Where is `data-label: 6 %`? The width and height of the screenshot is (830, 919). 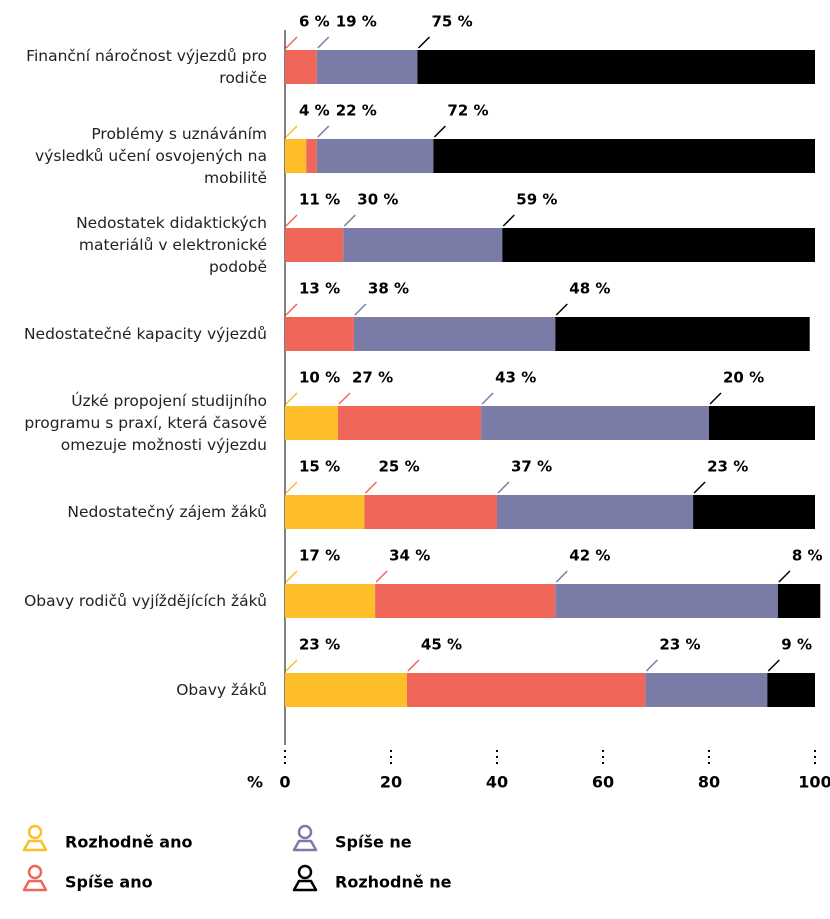 data-label: 6 % is located at coordinates (314, 22).